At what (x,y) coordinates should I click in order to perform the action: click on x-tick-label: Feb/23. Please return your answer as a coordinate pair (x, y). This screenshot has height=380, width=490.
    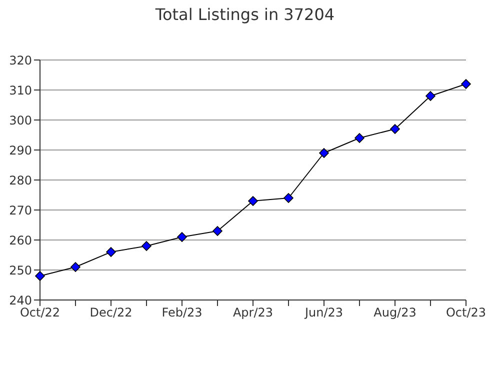
    Looking at the image, I should click on (182, 313).